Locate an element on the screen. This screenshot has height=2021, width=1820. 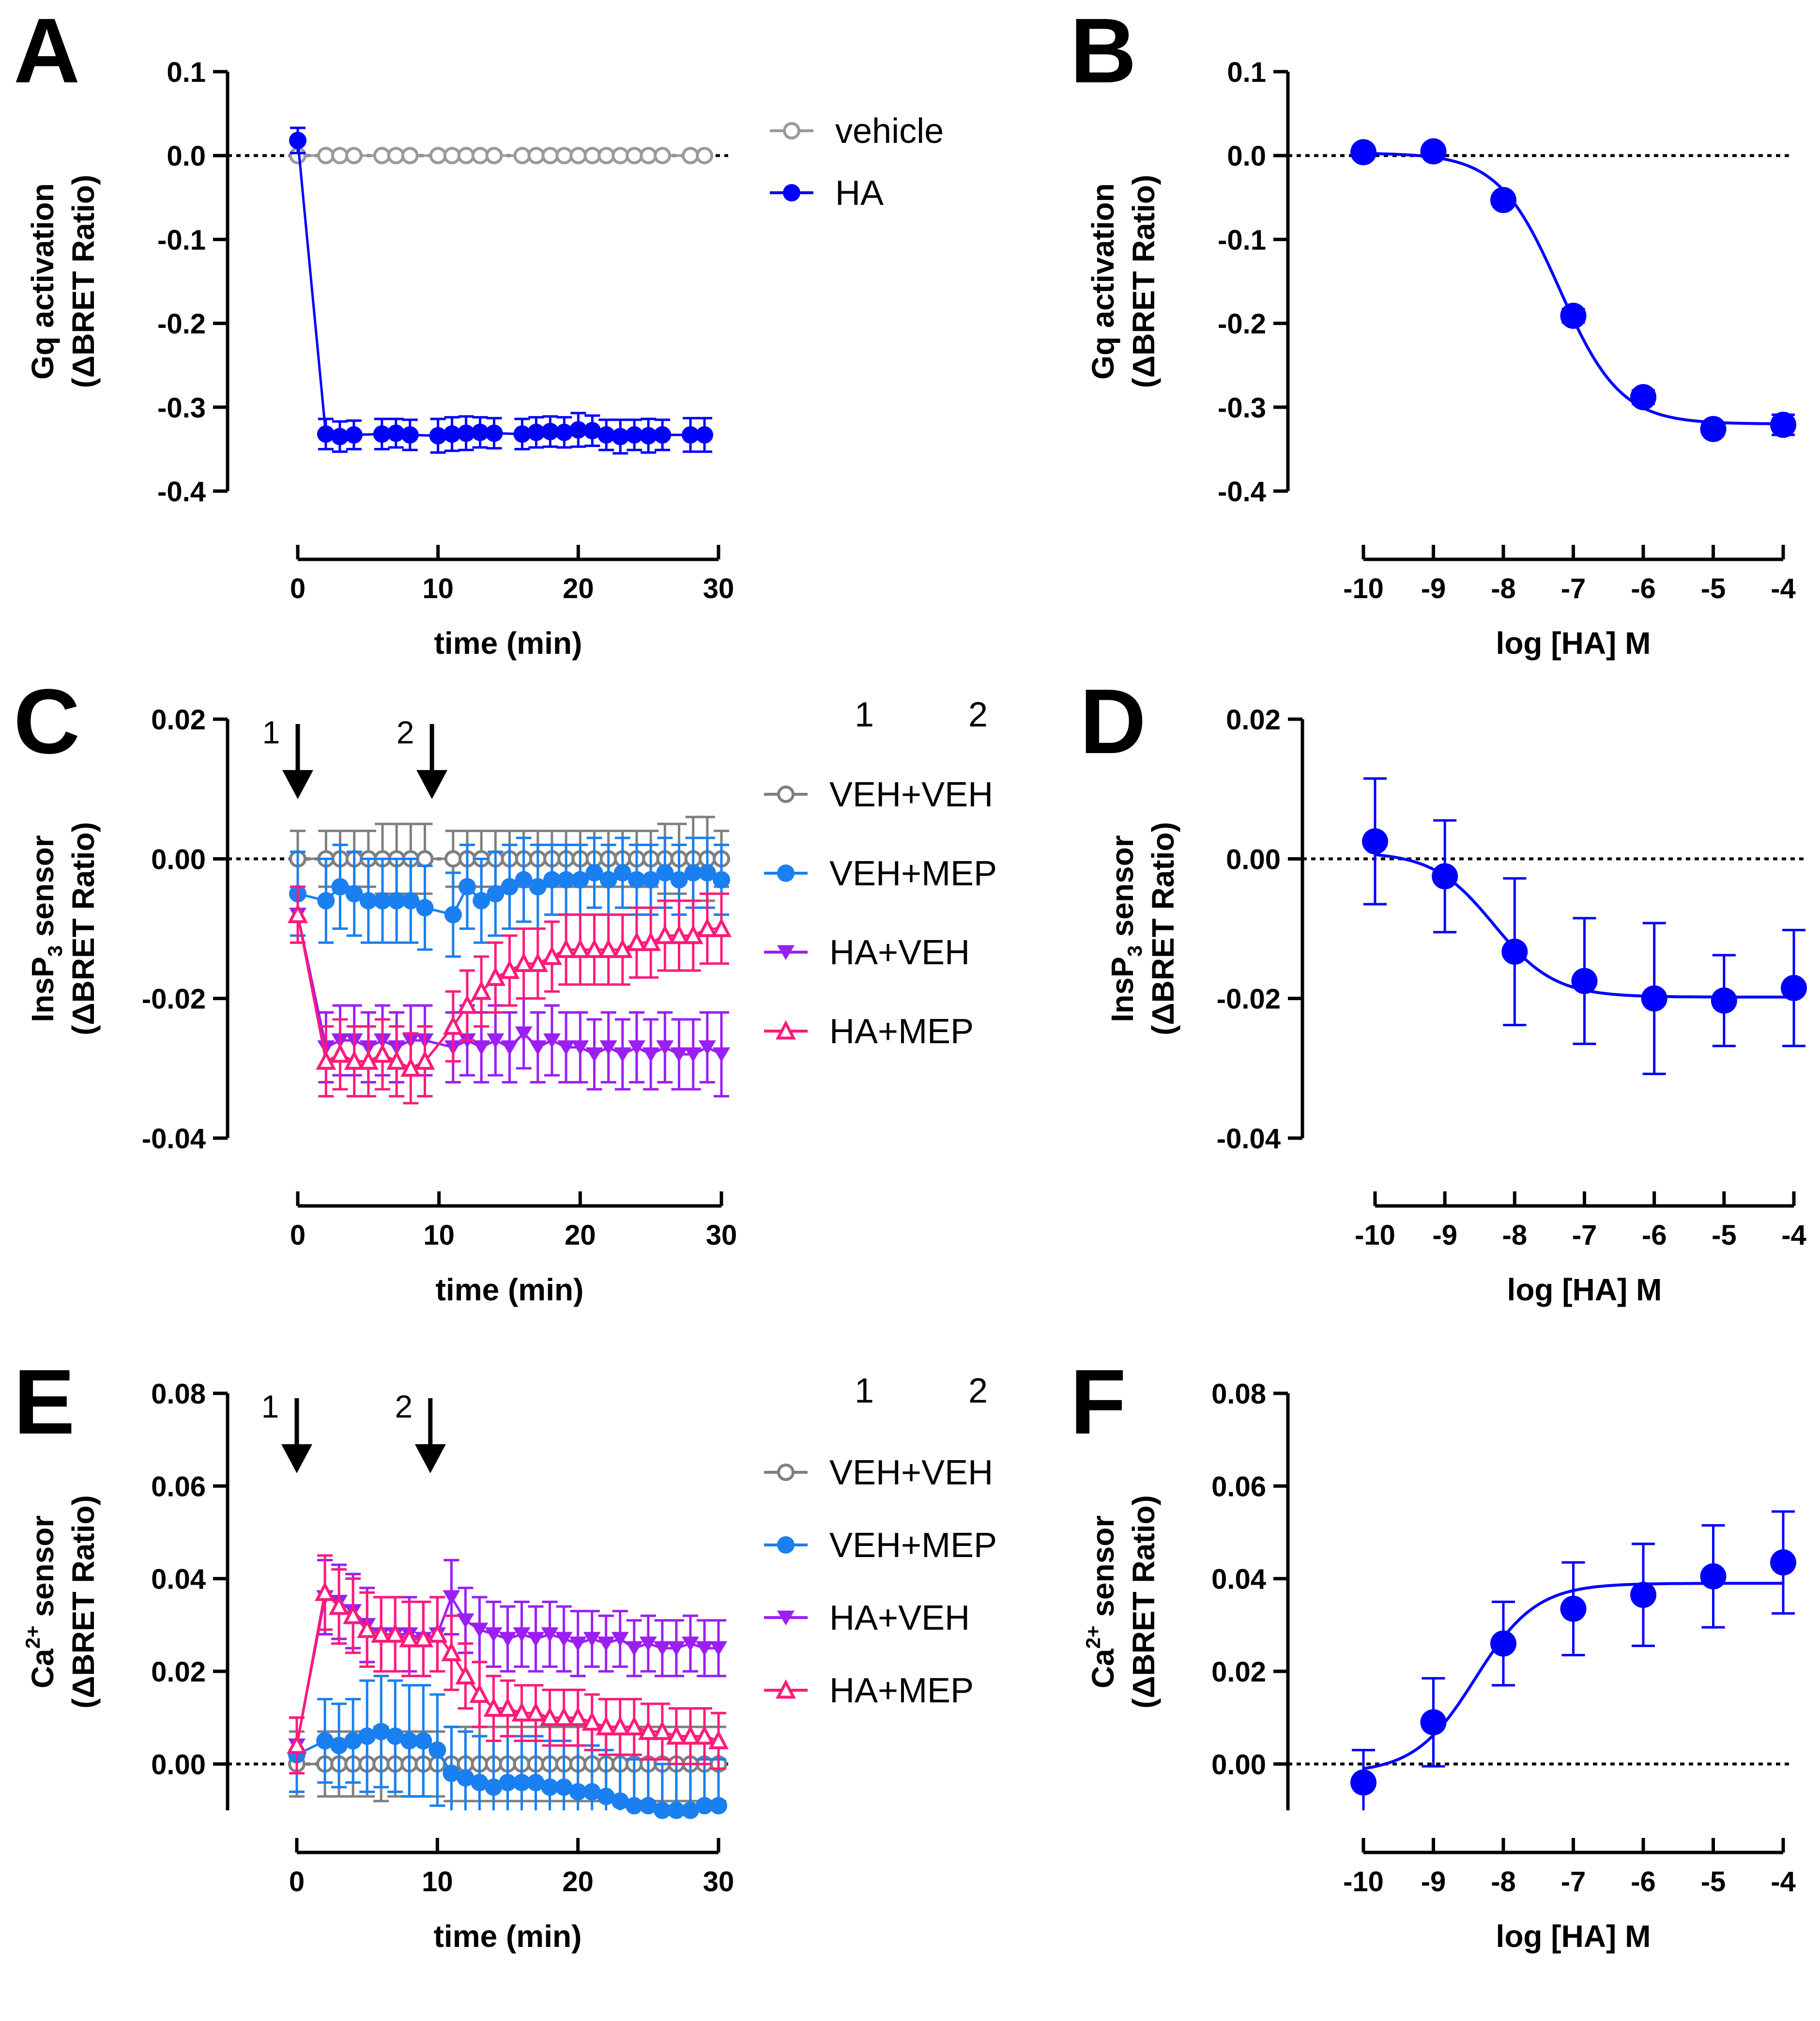
x-tick-label: -5 is located at coordinates (1714, 588).